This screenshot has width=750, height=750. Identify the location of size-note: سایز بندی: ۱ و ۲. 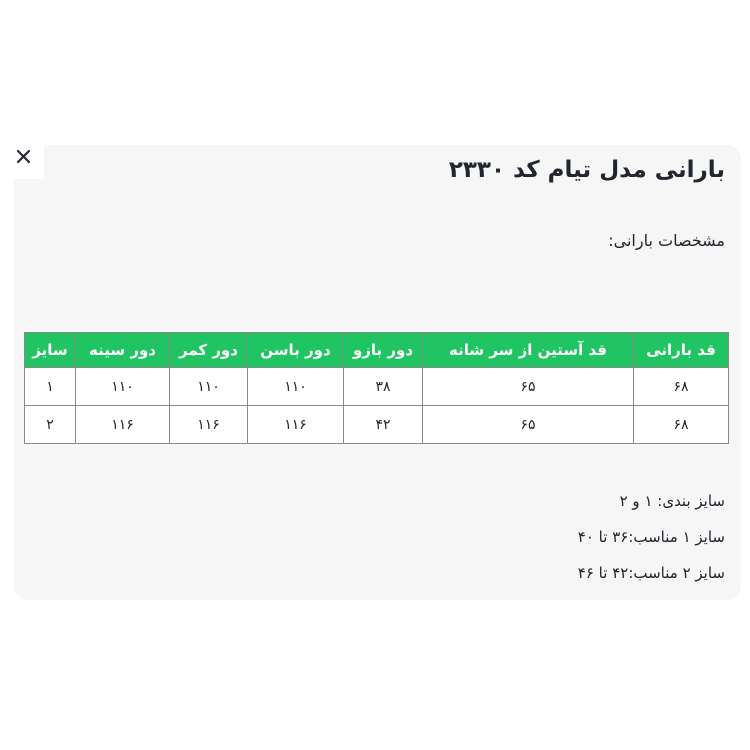
(672, 501).